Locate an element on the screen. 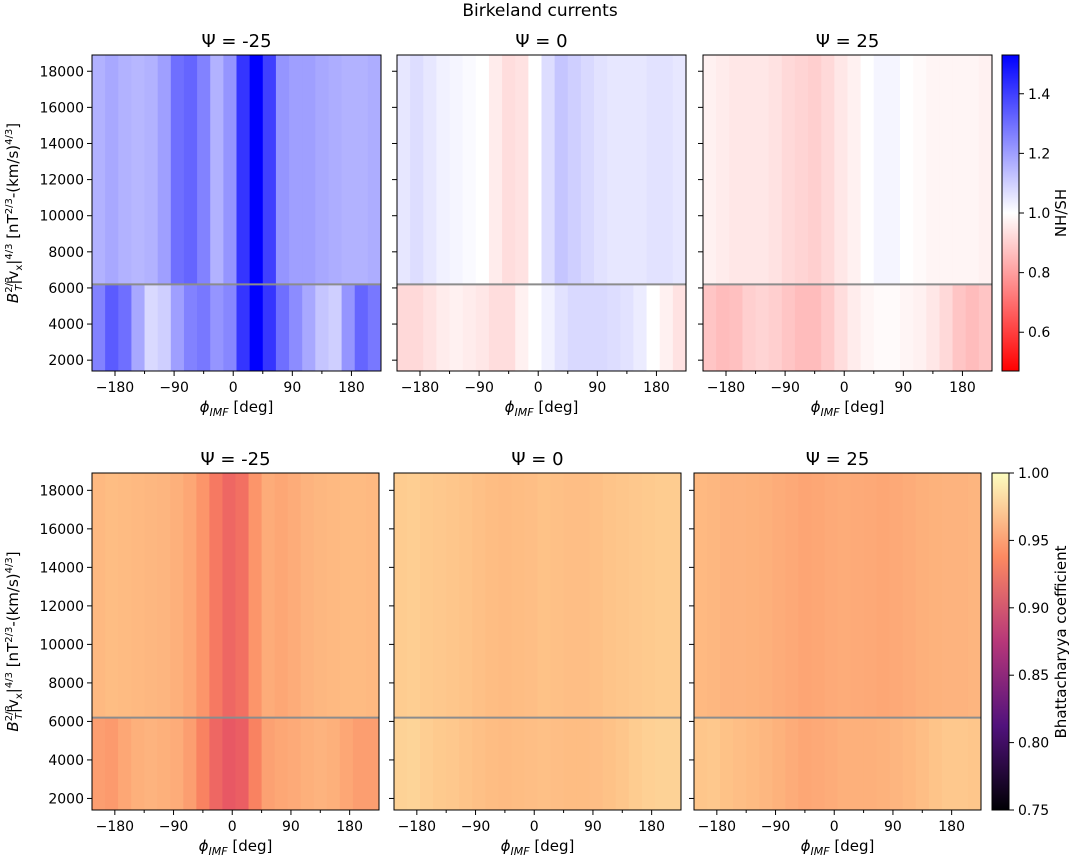  y-label-b: B is located at coordinates (13, 298).